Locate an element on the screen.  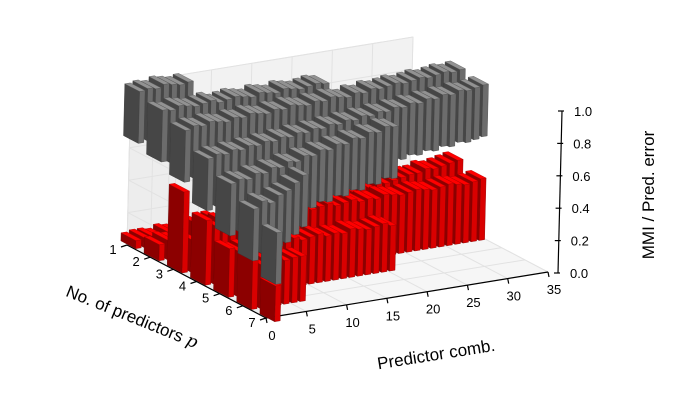
z-axis-line is located at coordinates (560, 192).